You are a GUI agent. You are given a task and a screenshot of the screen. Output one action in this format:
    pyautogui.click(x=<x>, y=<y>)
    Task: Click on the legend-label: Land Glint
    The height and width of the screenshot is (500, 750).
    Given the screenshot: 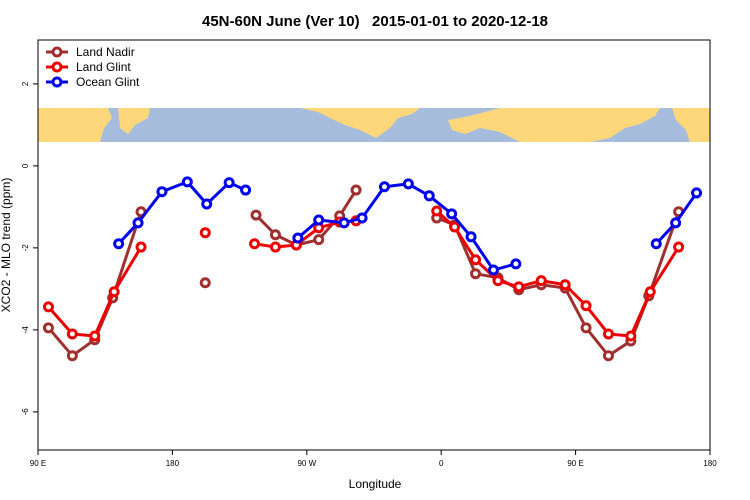 What is the action you would take?
    pyautogui.click(x=103, y=67)
    